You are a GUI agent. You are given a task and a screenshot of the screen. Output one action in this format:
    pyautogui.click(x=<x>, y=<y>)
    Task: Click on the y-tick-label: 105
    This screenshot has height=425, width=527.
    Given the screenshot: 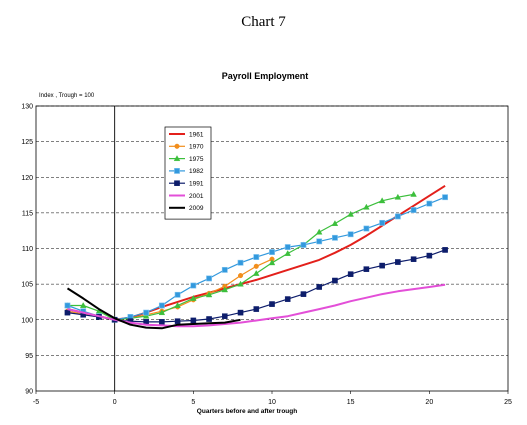 What is the action you would take?
    pyautogui.click(x=27, y=285)
    